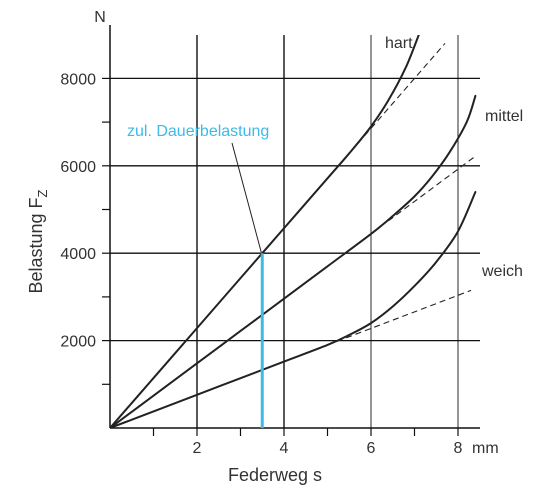  What do you see at coordinates (78, 167) in the screenshot?
I see `y-tick-label: 6000` at bounding box center [78, 167].